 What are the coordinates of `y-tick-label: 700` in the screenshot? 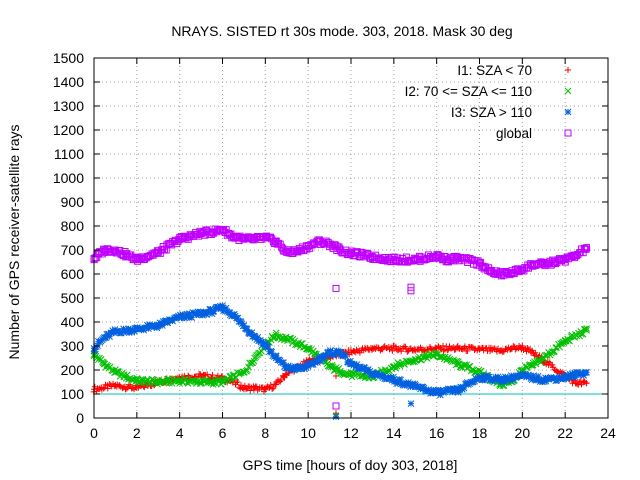 It's located at (73, 250).